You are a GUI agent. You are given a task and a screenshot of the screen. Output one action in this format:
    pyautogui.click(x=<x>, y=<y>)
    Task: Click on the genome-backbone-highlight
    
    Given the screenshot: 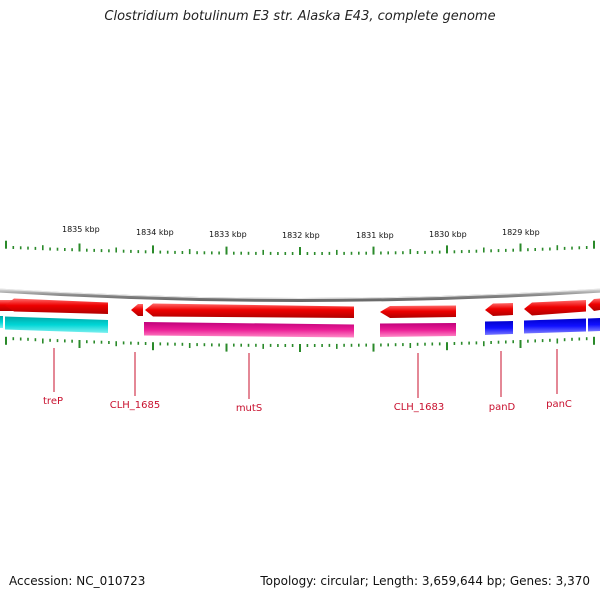 What is the action you would take?
    pyautogui.click(x=300, y=293)
    